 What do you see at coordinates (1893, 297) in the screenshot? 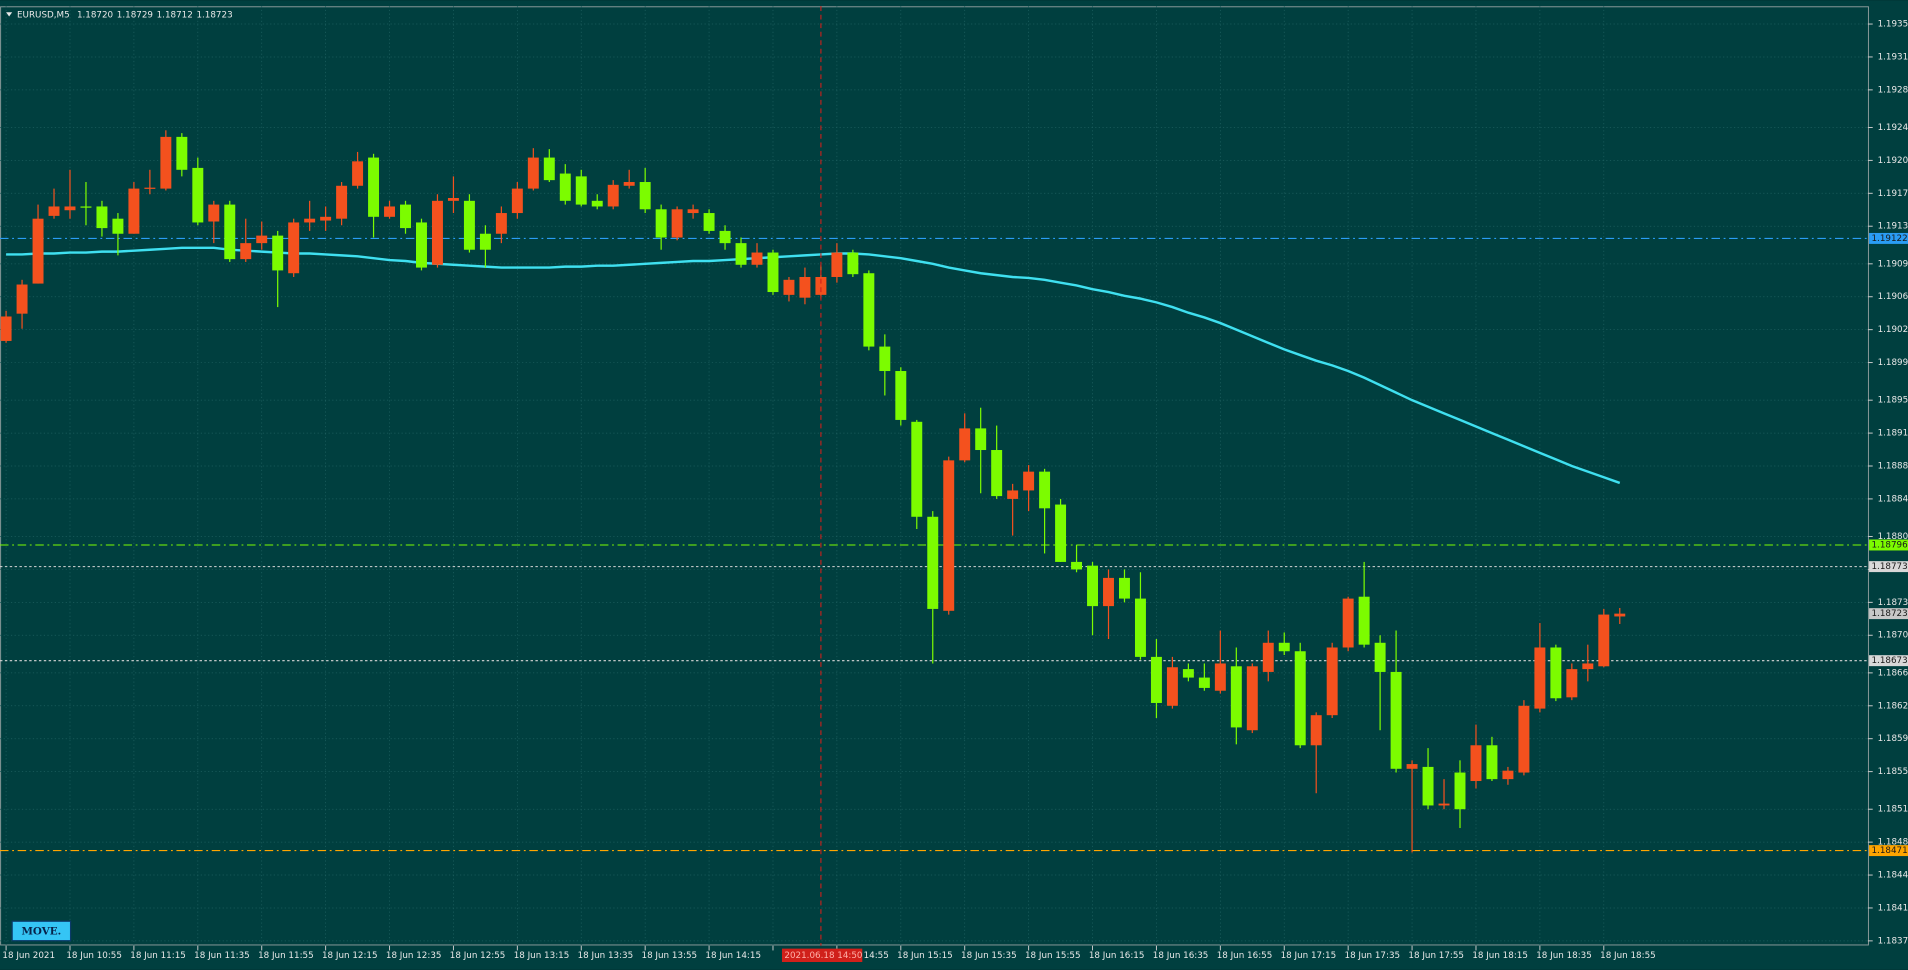
I see `y-tick-label: 1.19060` at bounding box center [1893, 297].